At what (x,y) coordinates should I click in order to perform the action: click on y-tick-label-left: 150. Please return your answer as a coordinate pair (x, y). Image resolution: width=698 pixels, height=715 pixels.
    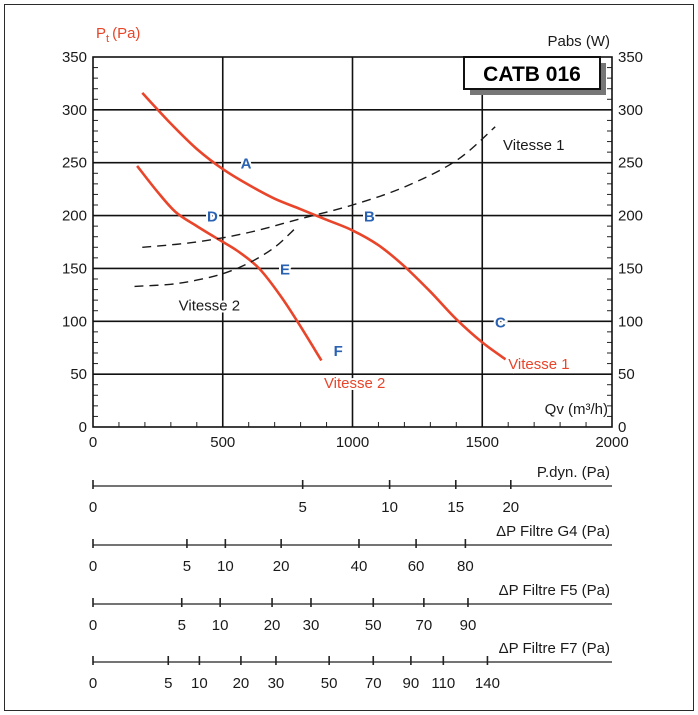
    Looking at the image, I should click on (74, 268).